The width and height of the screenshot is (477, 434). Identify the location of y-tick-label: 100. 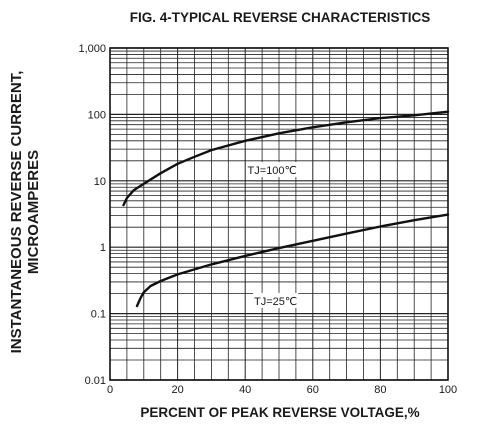
(97, 115).